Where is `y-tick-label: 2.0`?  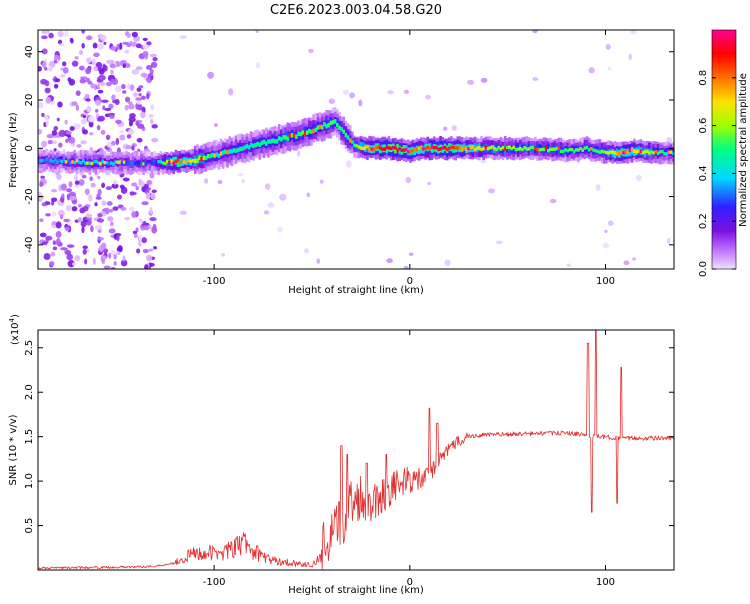 y-tick-label: 2.0 is located at coordinates (29, 392).